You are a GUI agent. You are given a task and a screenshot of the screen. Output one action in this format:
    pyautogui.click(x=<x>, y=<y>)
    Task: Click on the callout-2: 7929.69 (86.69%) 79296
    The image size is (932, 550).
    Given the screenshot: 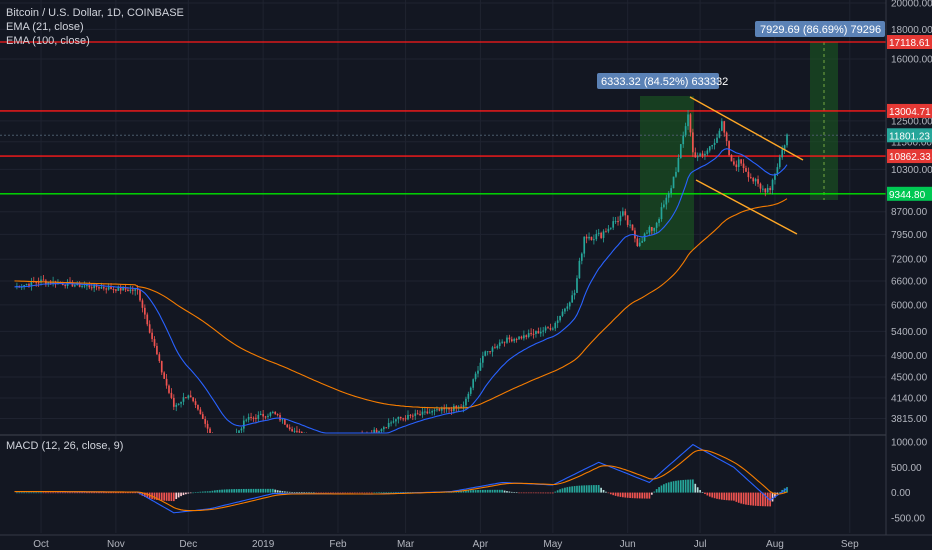 What is the action you would take?
    pyautogui.click(x=820, y=29)
    